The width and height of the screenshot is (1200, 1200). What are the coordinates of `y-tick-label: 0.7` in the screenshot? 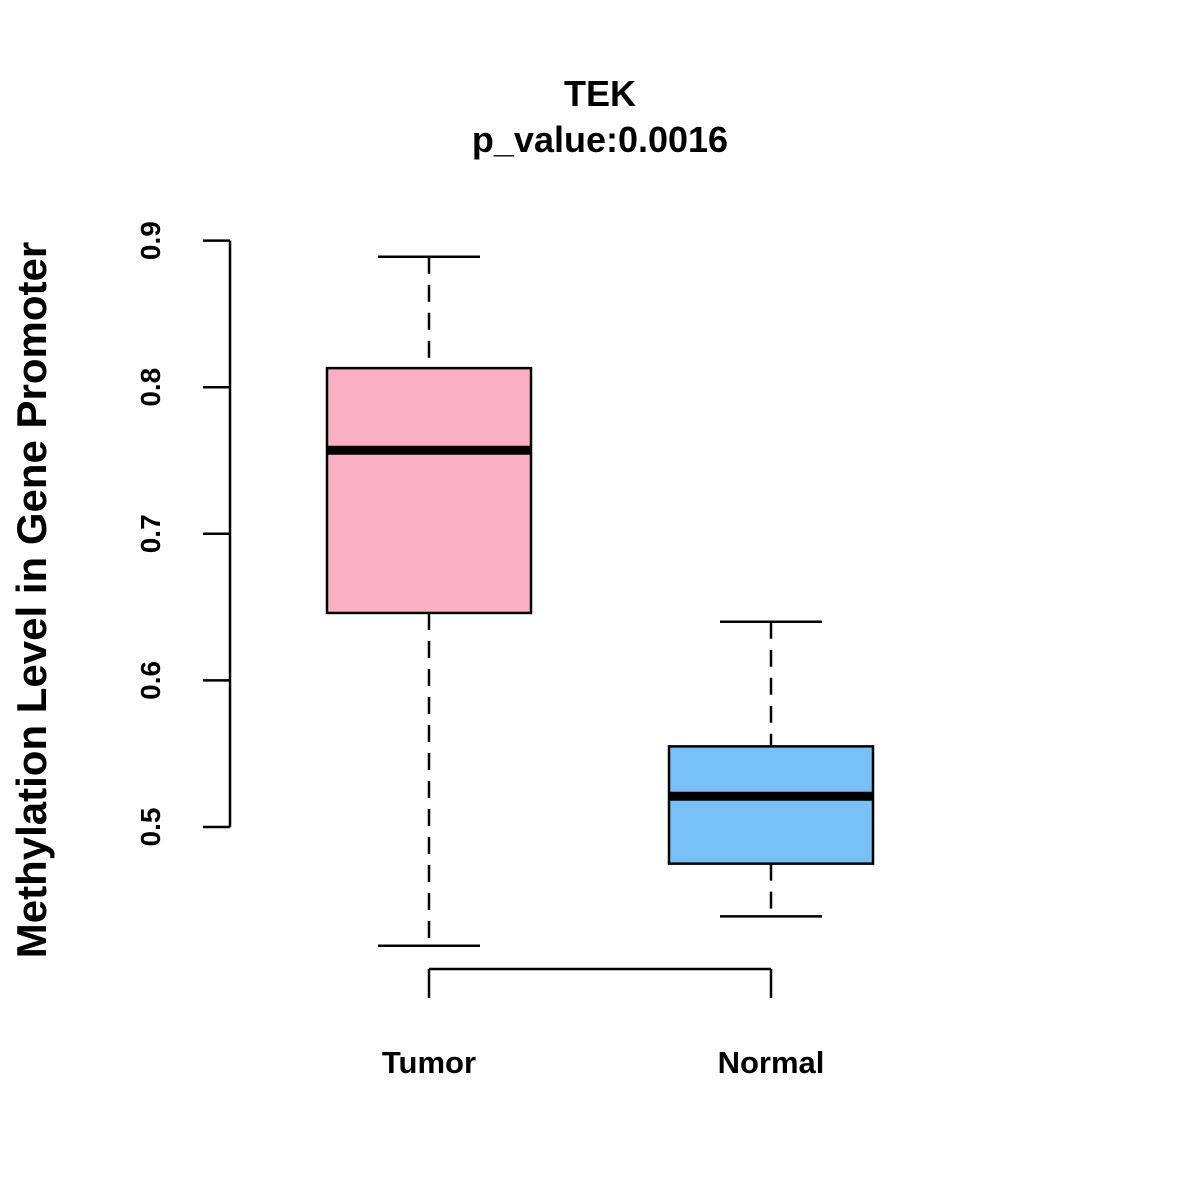 It's located at (150, 533).